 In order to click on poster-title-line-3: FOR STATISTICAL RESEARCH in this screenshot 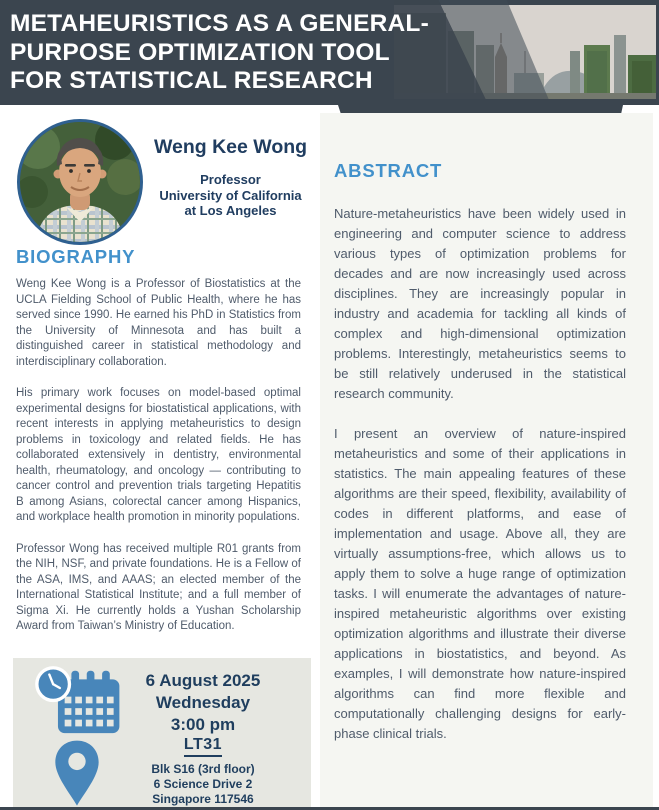, I will do `click(191, 80)`.